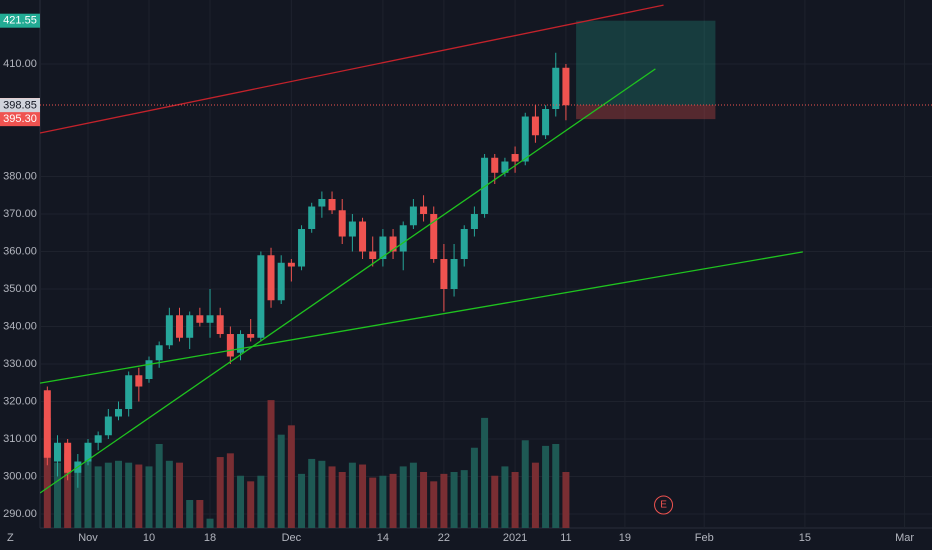 The height and width of the screenshot is (550, 932). Describe the element at coordinates (20, 476) in the screenshot. I see `y-tick-label: 300.00` at that location.